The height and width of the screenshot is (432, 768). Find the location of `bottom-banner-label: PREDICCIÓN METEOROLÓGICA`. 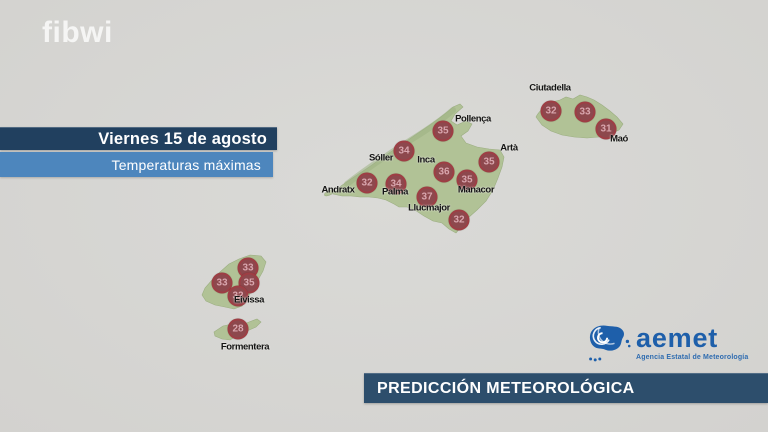

bottom-banner-label: PREDICCIÓN METEOROLÓGICA is located at coordinates (506, 388).